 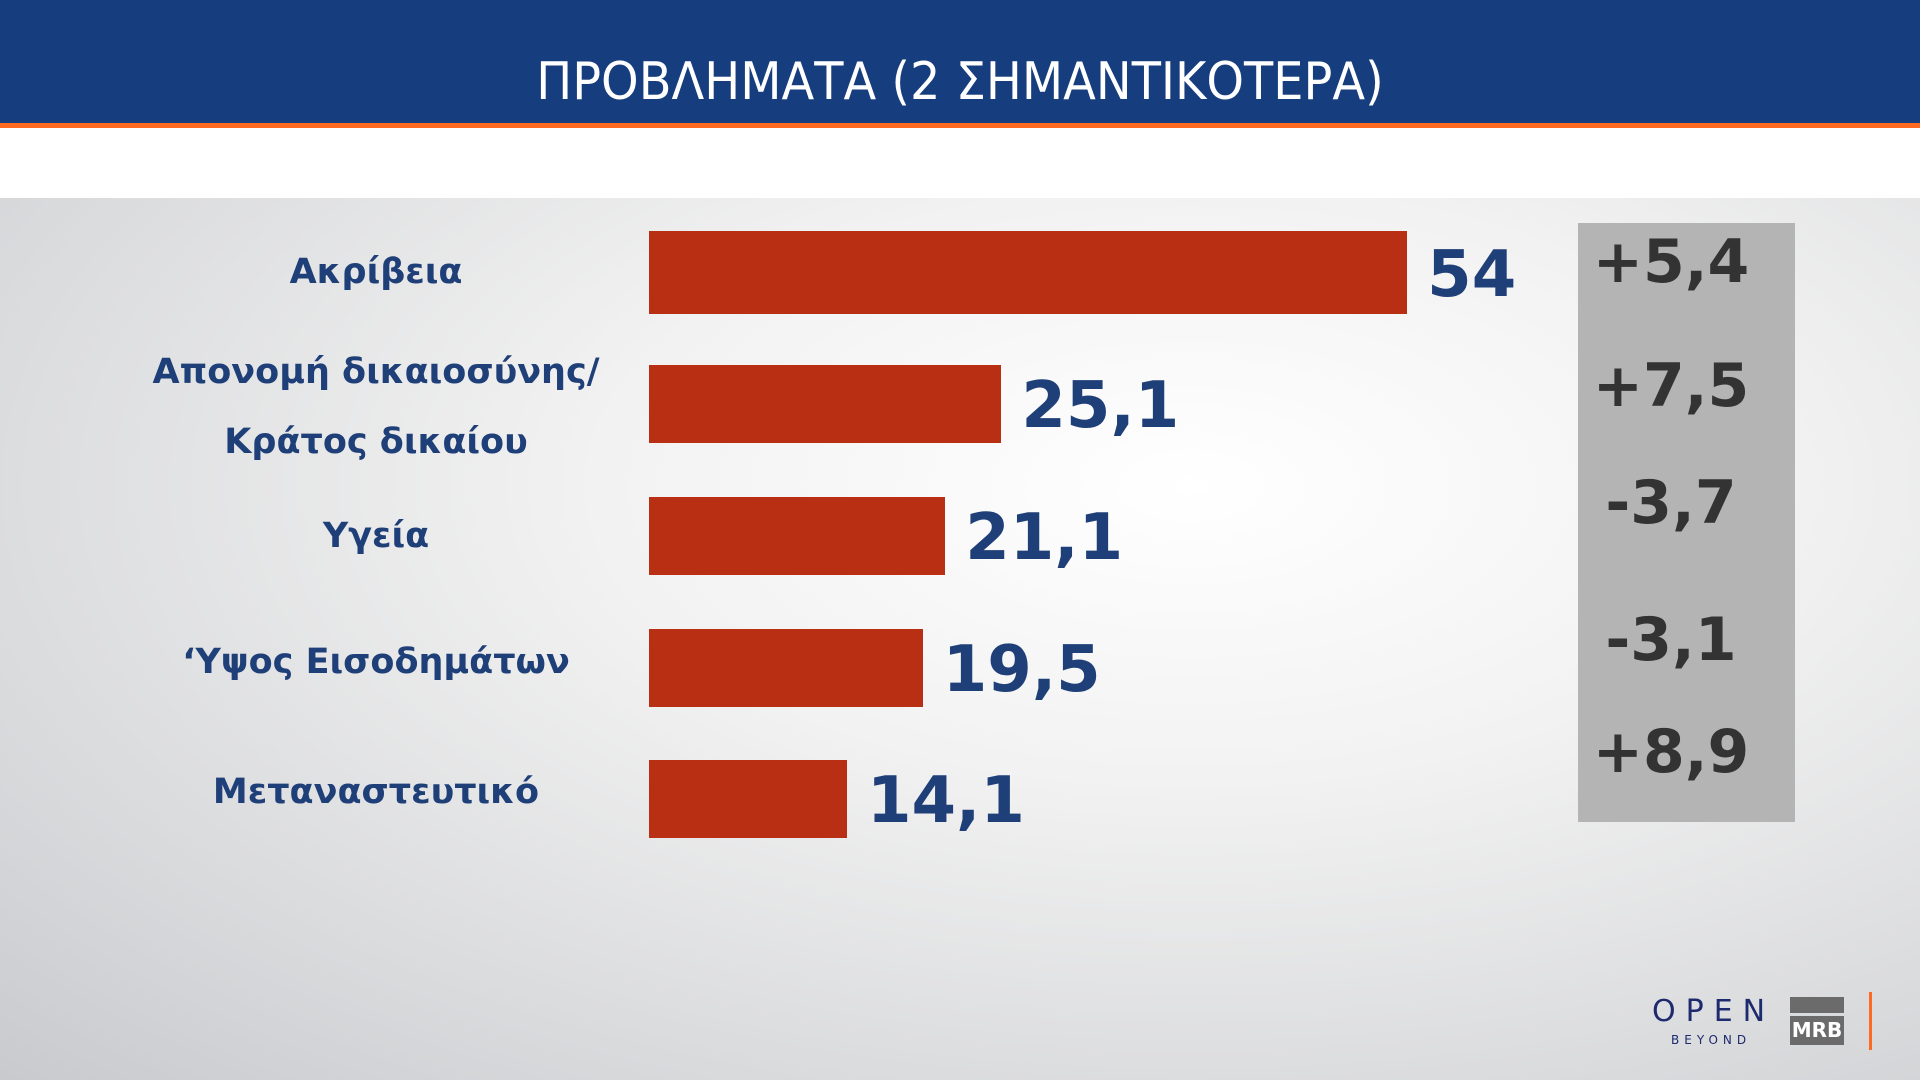 I want to click on value-label: 54, so click(x=1472, y=274).